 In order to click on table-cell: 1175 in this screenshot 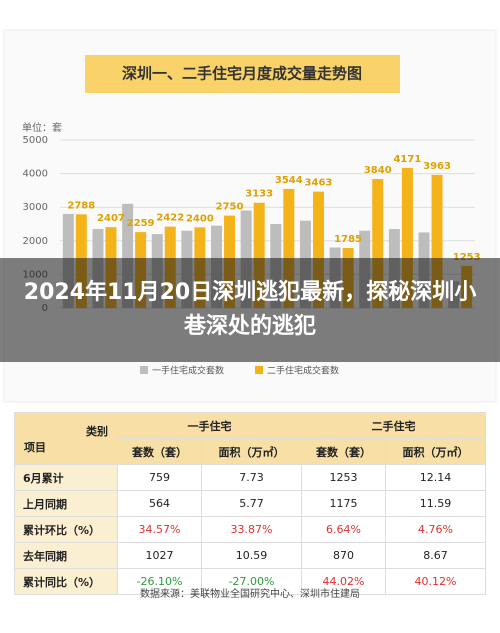, I will do `click(343, 503)`.